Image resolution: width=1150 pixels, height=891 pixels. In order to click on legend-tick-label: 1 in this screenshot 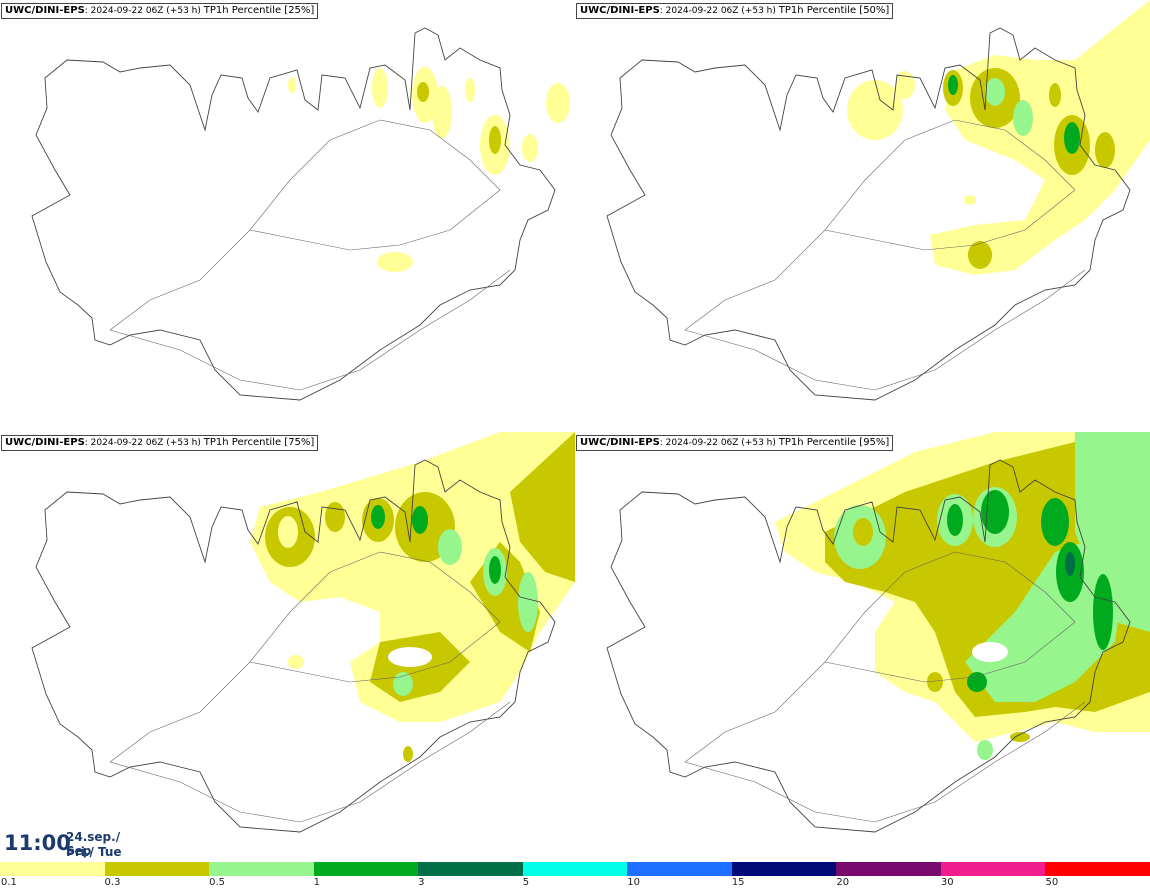, I will do `click(316, 882)`.